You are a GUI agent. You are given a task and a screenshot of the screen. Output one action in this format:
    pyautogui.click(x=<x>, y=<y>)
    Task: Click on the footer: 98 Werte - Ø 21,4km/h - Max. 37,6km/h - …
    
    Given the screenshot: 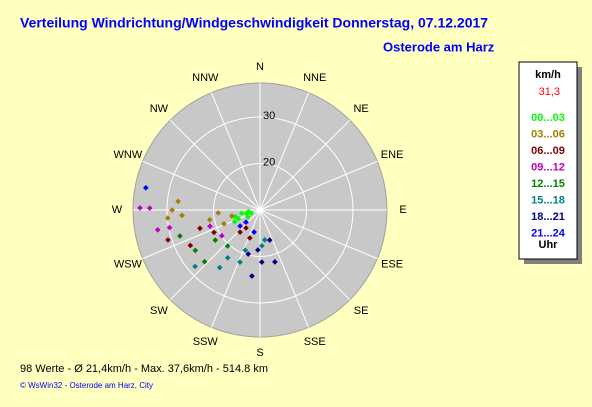 What is the action you would take?
    pyautogui.click(x=144, y=369)
    